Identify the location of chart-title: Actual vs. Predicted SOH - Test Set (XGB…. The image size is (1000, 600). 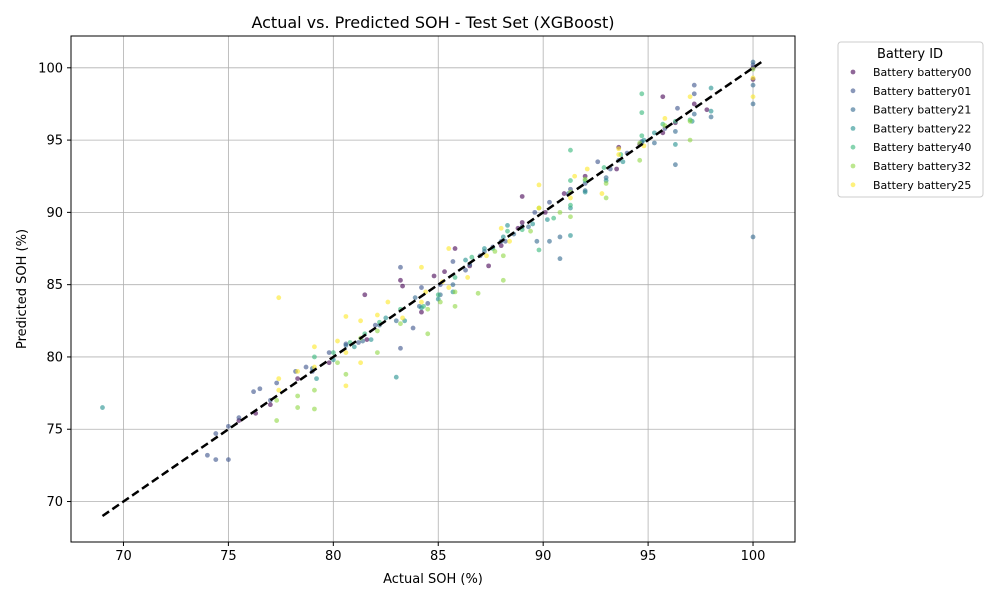
(432, 22).